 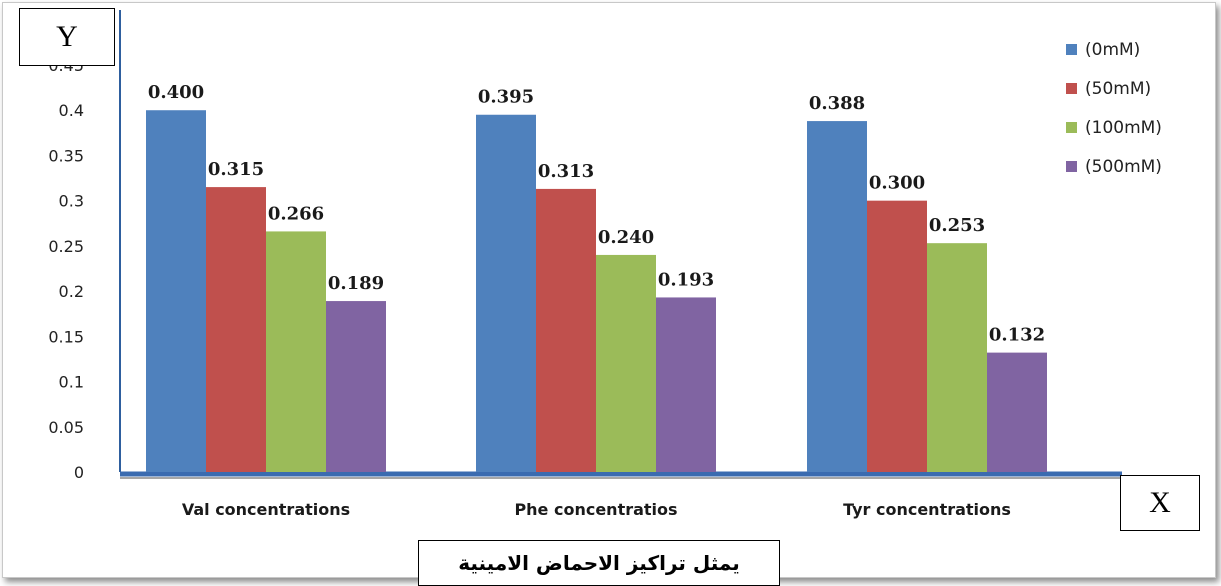 I want to click on x-category-label: Tyr concentrations, so click(x=927, y=509).